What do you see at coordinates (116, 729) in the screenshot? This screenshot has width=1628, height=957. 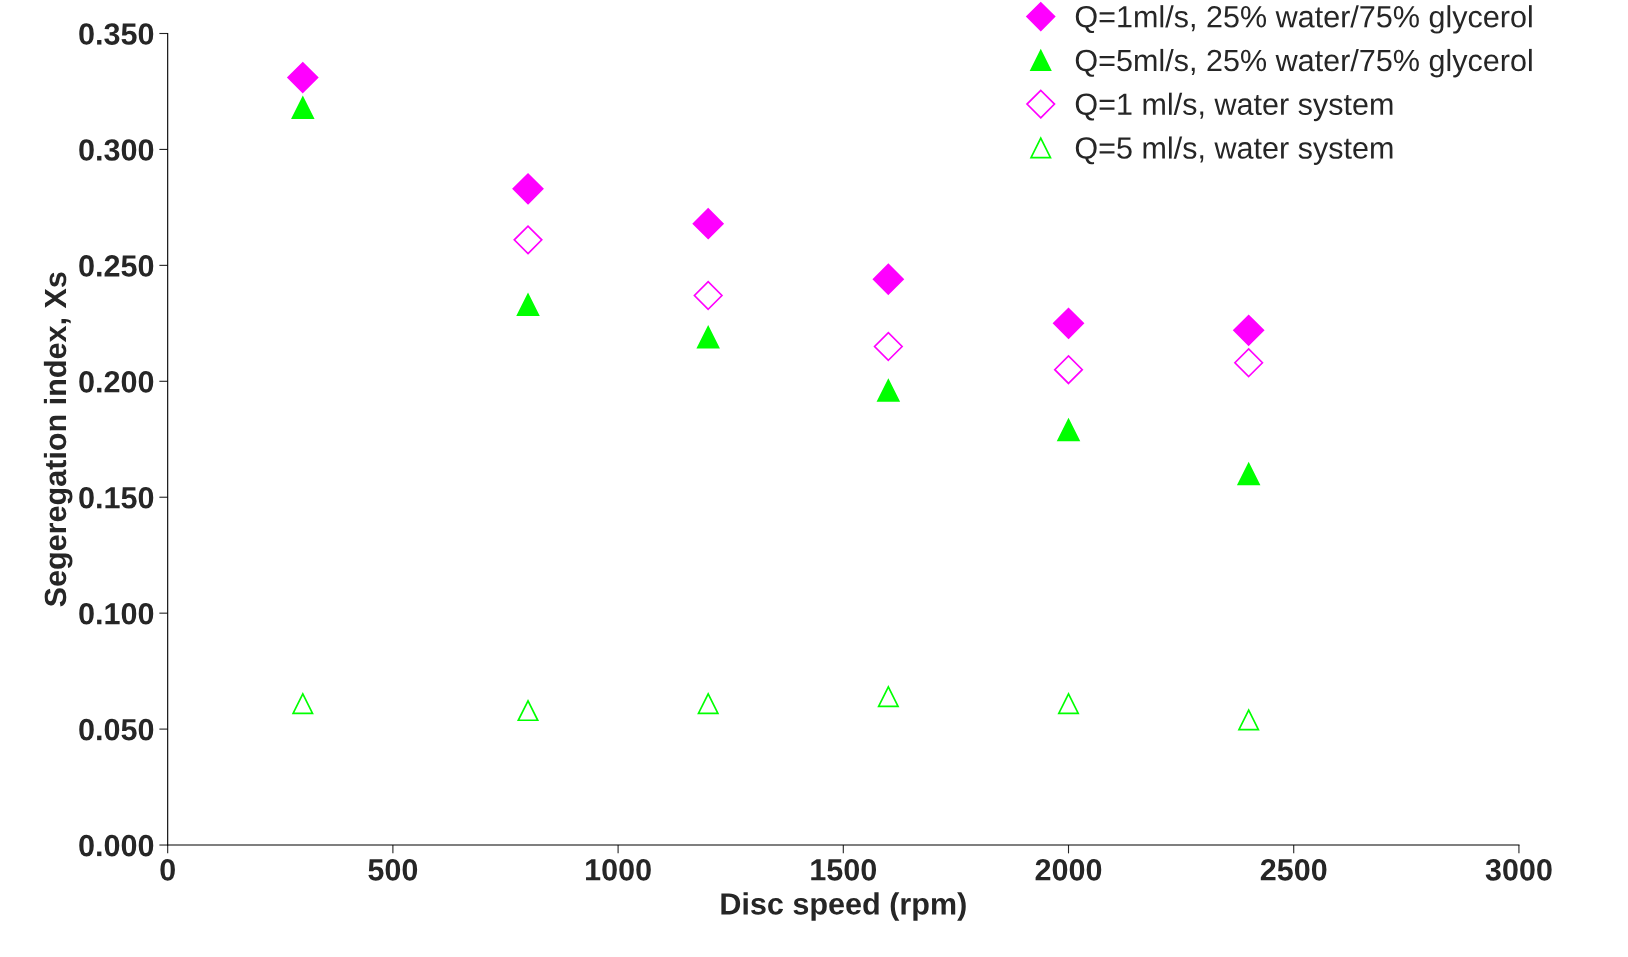 I see `y-tick-label: 0.050` at bounding box center [116, 729].